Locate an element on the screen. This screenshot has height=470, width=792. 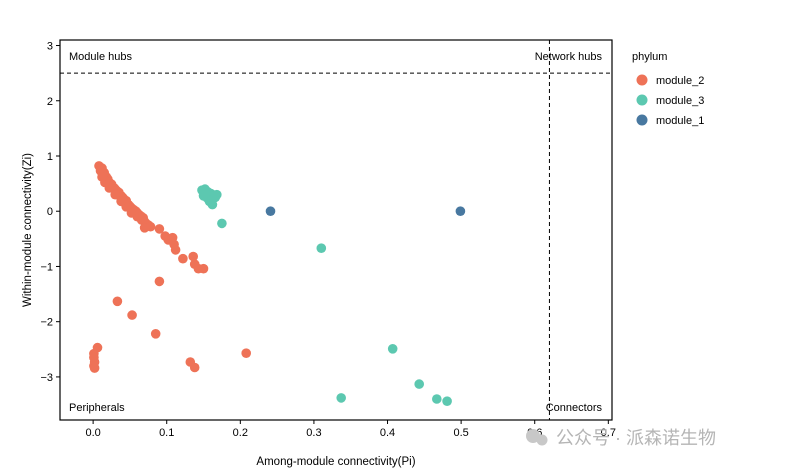
wechat-icon-bubble is located at coordinates (542, 440).